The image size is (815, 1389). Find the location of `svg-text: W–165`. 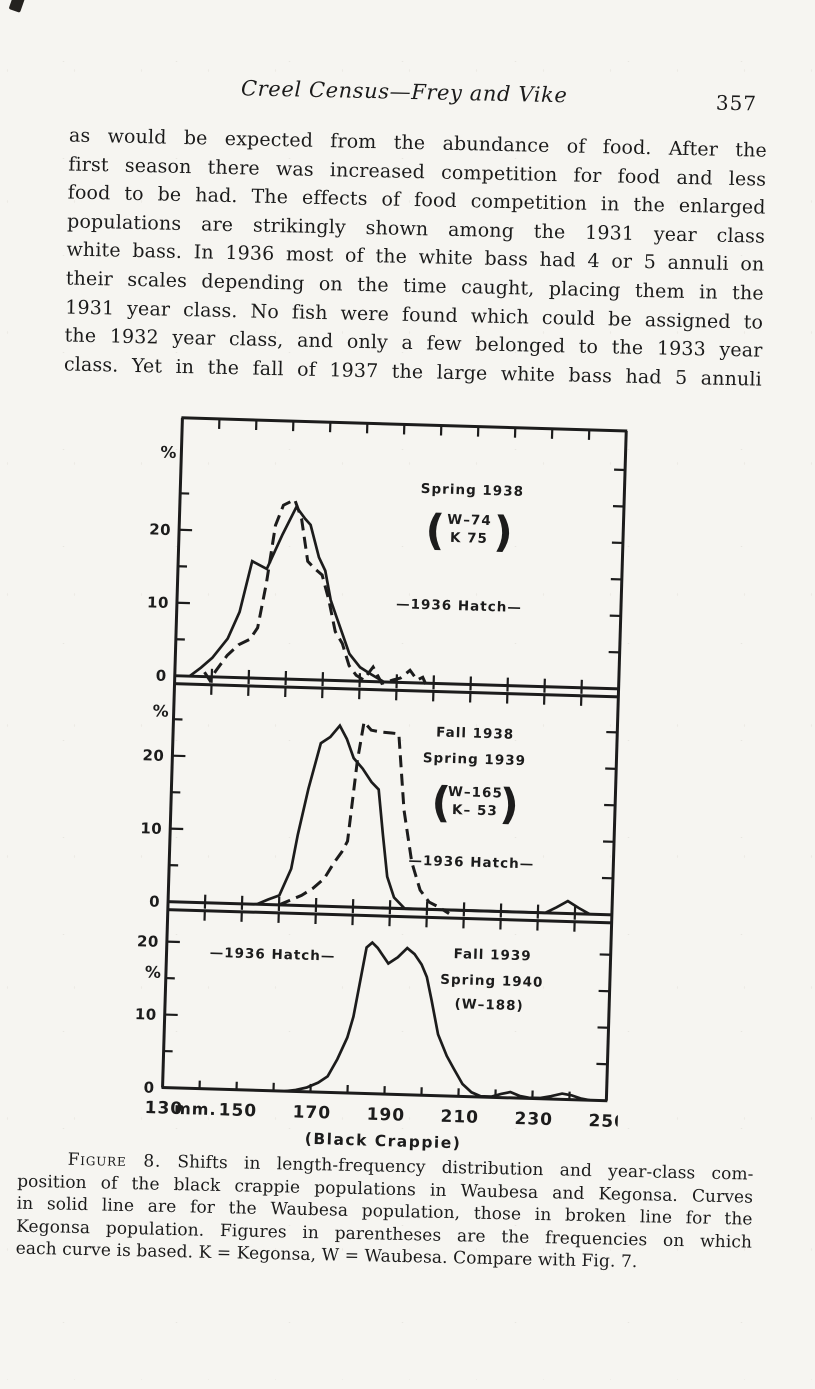

svg-text: W–165 is located at coordinates (475, 793).